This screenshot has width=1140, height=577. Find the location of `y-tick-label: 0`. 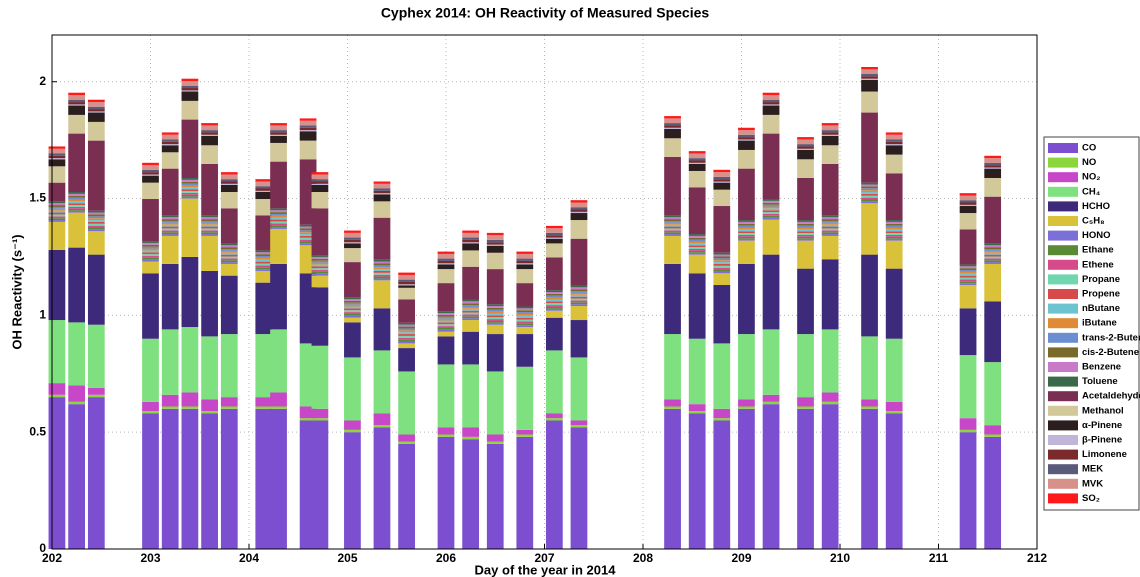

y-tick-label: 0 is located at coordinates (42, 548).